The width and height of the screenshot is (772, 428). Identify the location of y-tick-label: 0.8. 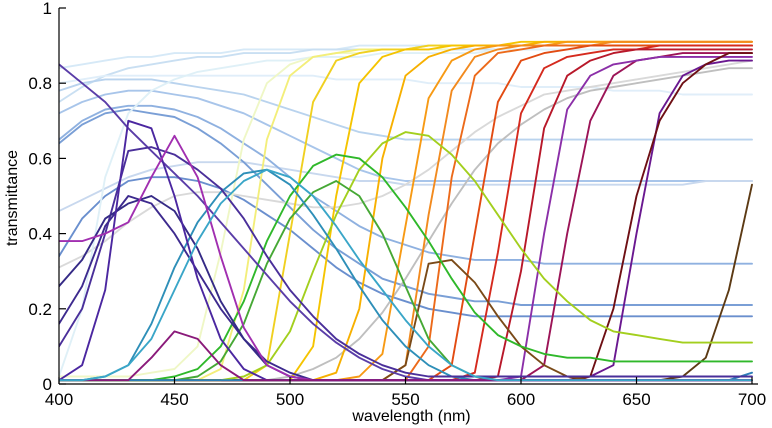
(40, 83).